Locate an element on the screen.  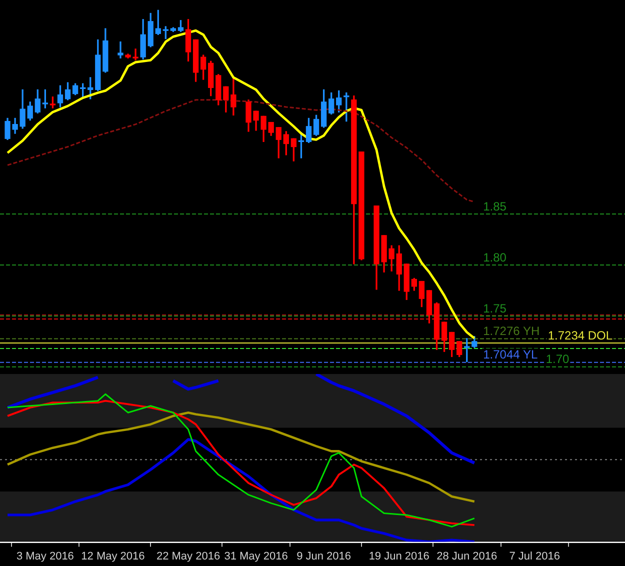
ref-line-label: 1.75 is located at coordinates (495, 308).